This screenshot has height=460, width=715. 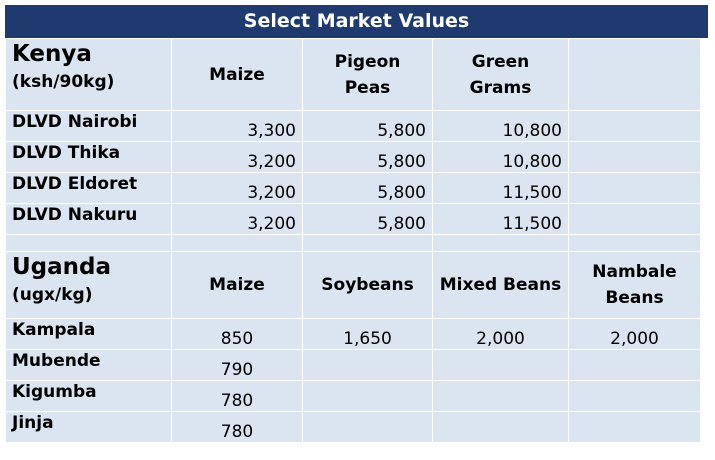 I want to click on table-row: DLVD Nakuru 3,200 5,800 11,500, so click(x=353, y=219).